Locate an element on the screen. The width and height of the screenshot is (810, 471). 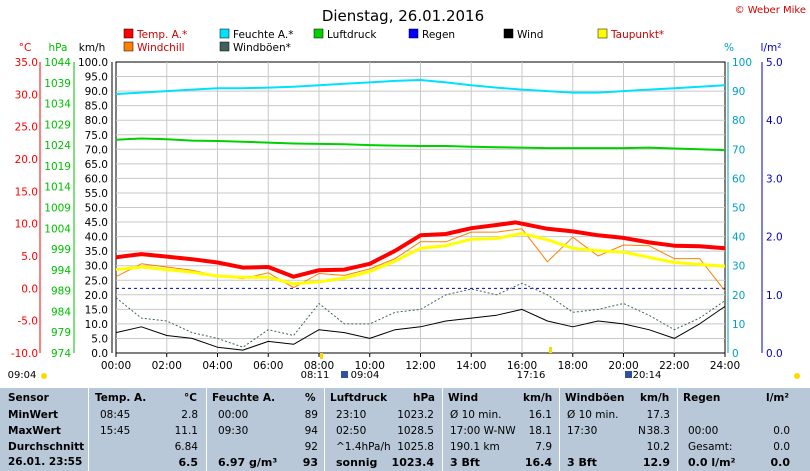
y-tick-label: 1044 is located at coordinates (57, 63).